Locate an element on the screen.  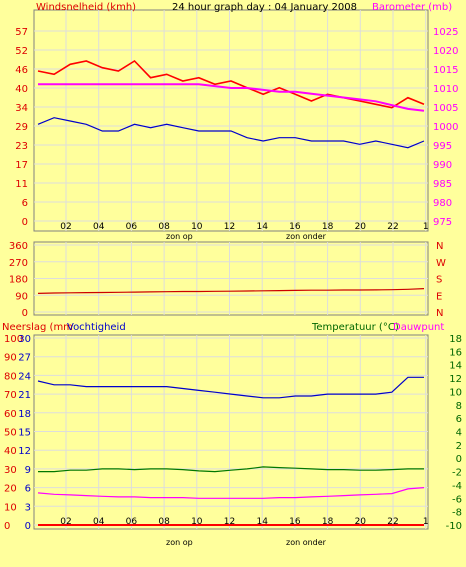
sunset-label-1: zon onder is located at coordinates (306, 236).